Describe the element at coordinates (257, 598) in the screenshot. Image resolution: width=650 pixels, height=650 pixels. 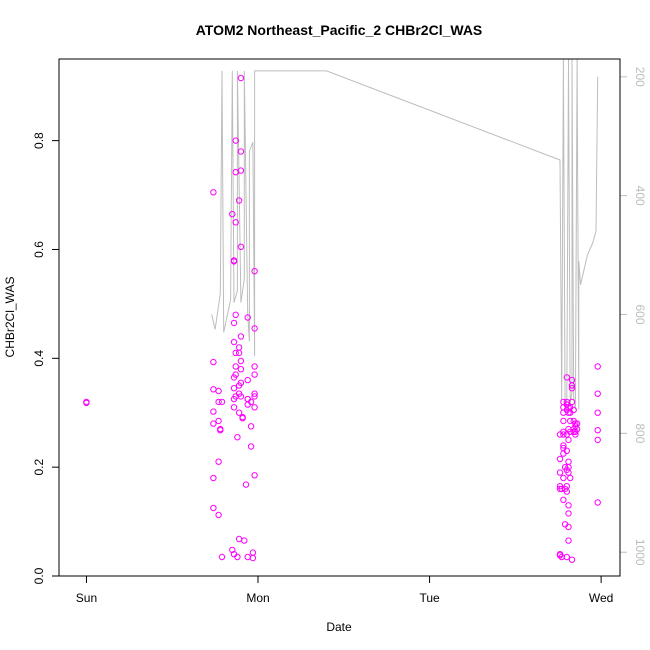
I see `x-tick-label: Mon` at that location.